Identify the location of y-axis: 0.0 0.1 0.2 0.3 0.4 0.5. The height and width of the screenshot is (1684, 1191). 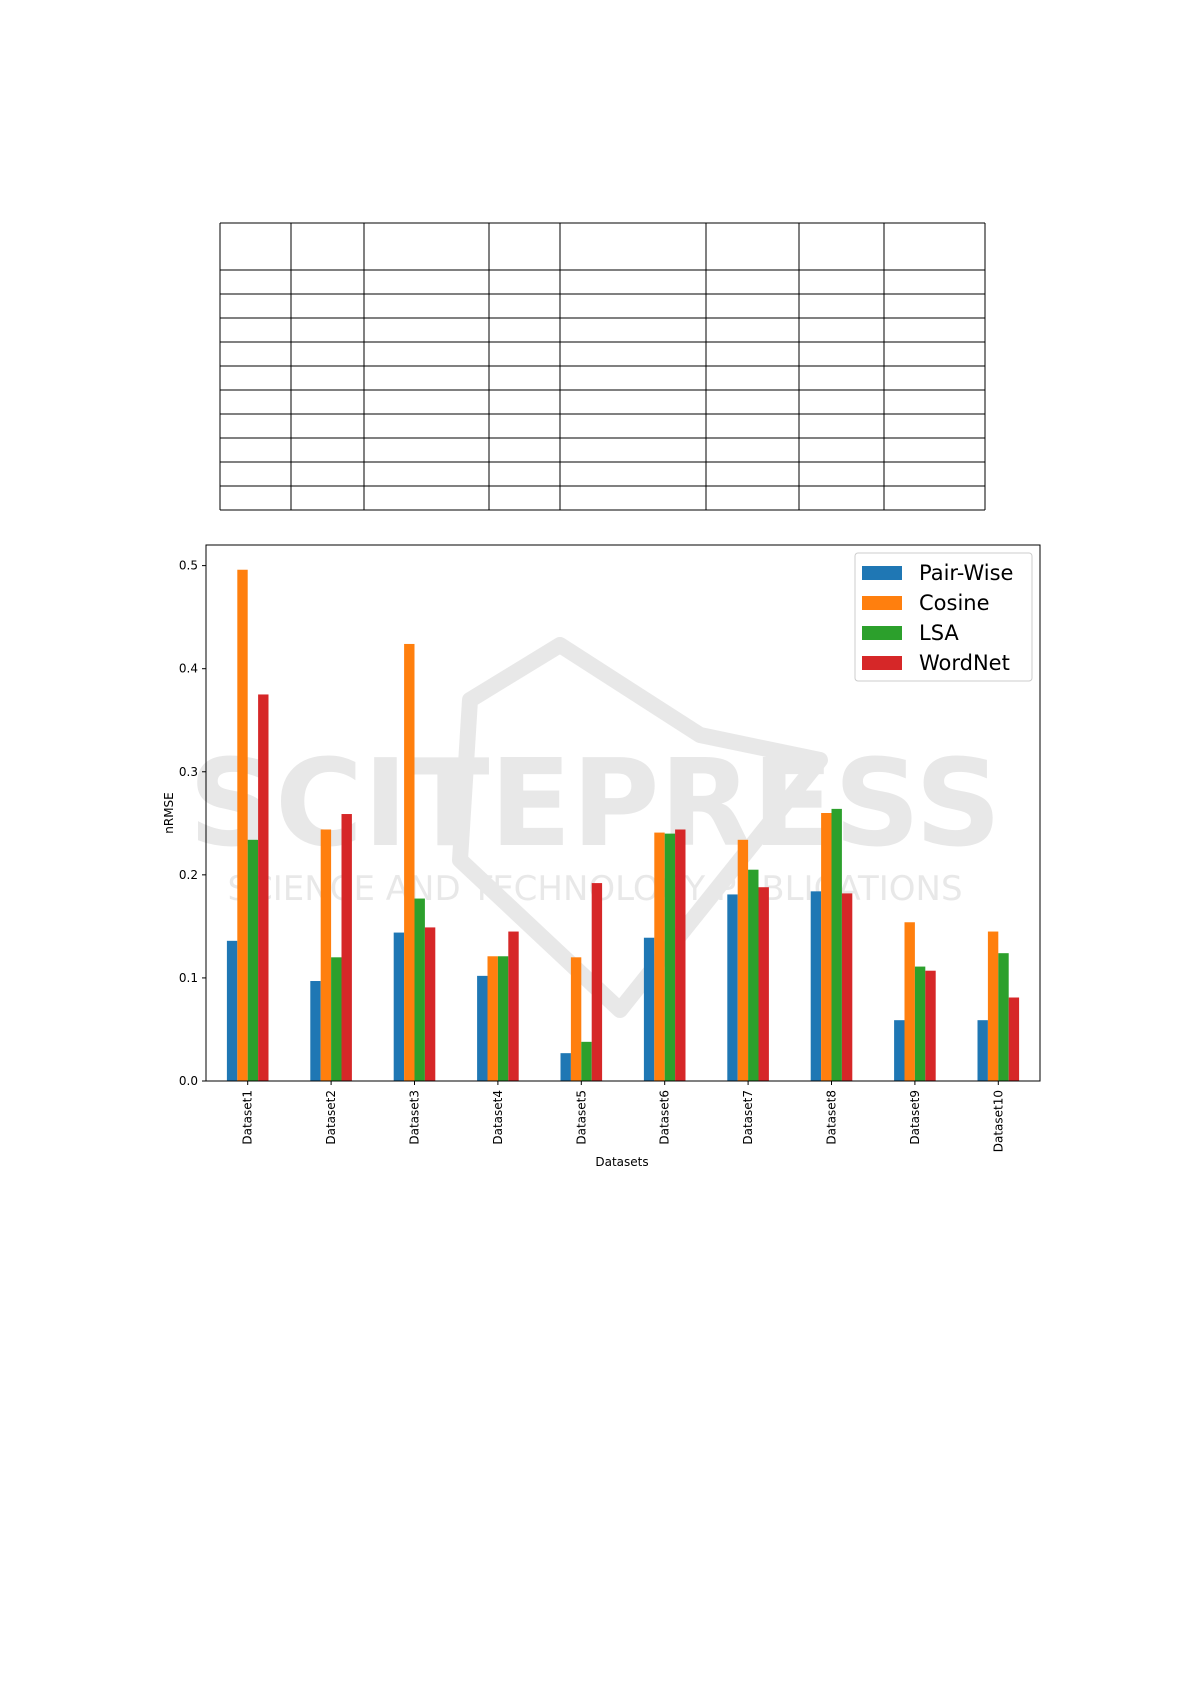
(192, 823).